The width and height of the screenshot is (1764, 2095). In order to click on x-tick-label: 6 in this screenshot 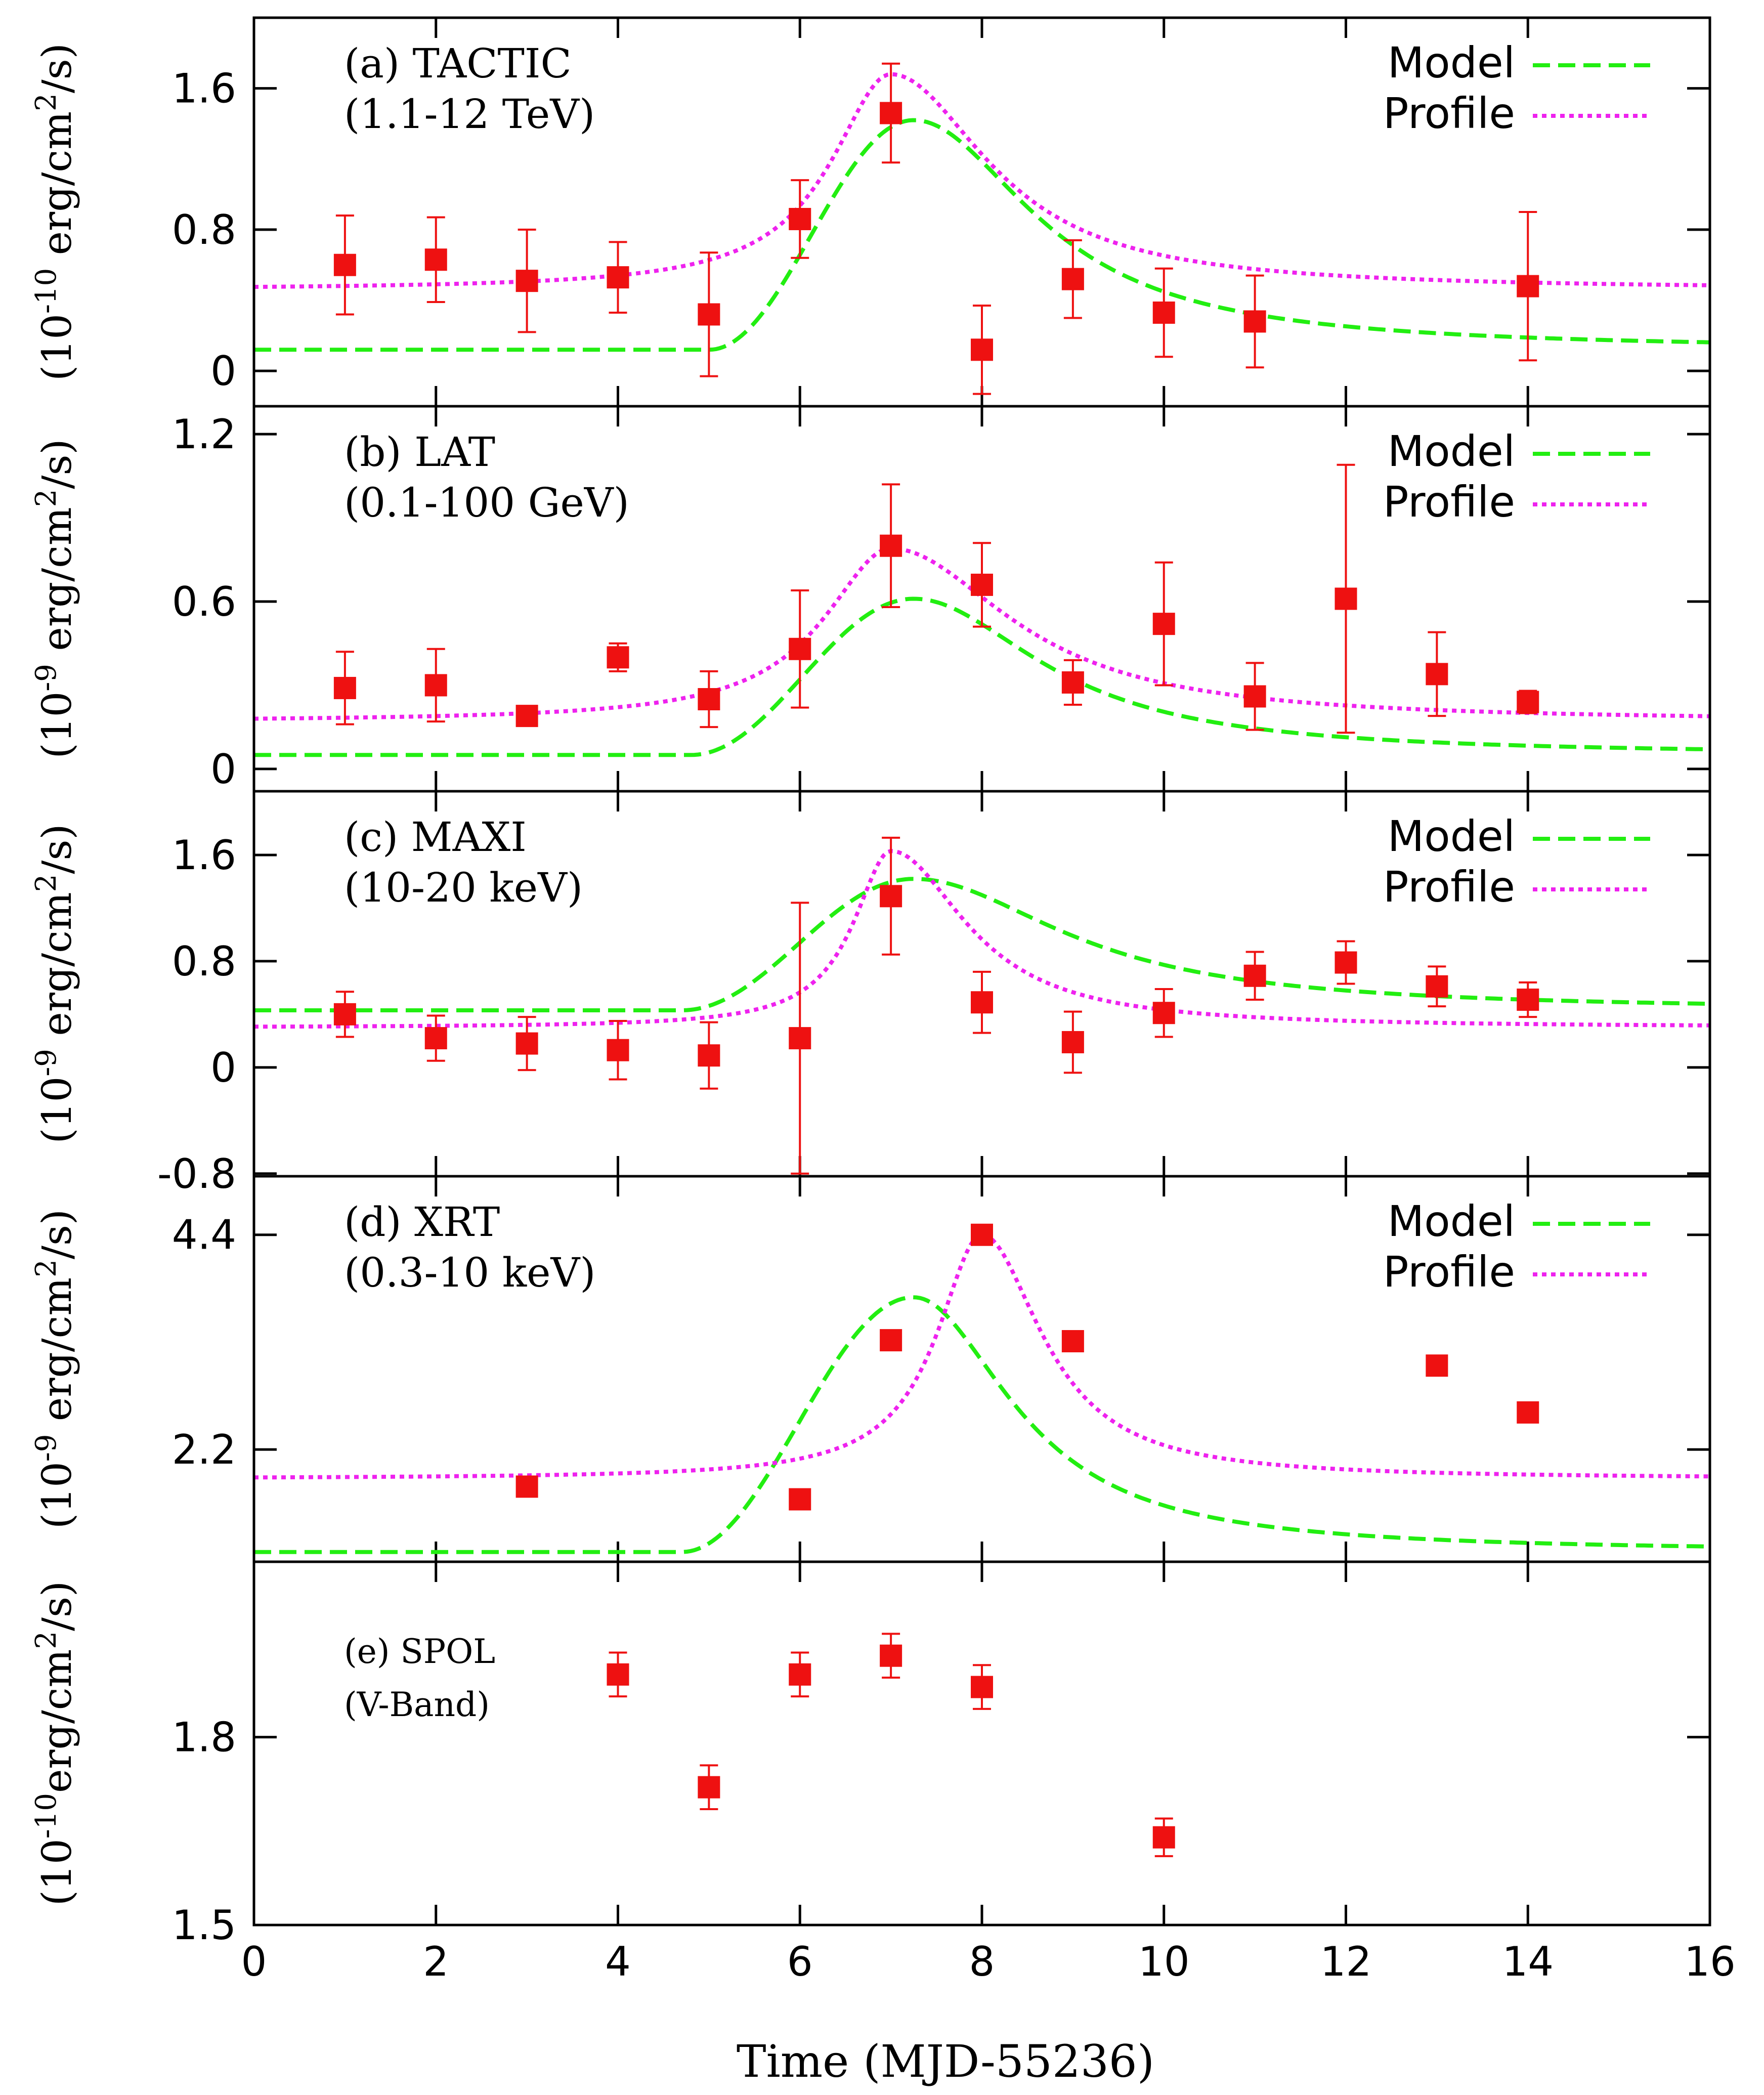, I will do `click(800, 1961)`.